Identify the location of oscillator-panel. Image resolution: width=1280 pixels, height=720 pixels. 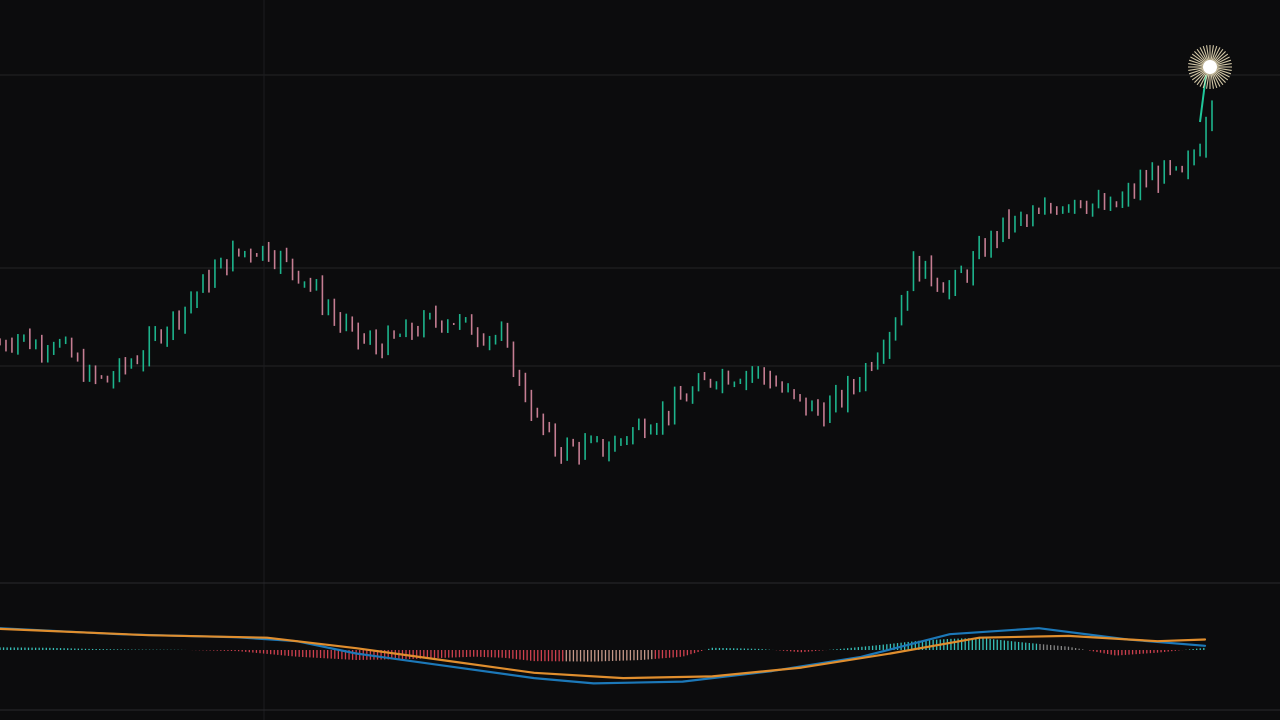
(603, 656).